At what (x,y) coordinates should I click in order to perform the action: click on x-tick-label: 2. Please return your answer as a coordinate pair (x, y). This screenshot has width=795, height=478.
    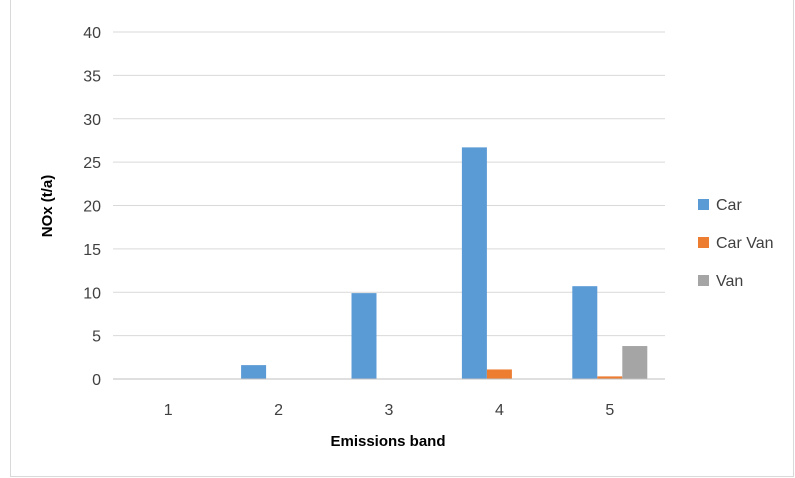
    Looking at the image, I should click on (278, 410).